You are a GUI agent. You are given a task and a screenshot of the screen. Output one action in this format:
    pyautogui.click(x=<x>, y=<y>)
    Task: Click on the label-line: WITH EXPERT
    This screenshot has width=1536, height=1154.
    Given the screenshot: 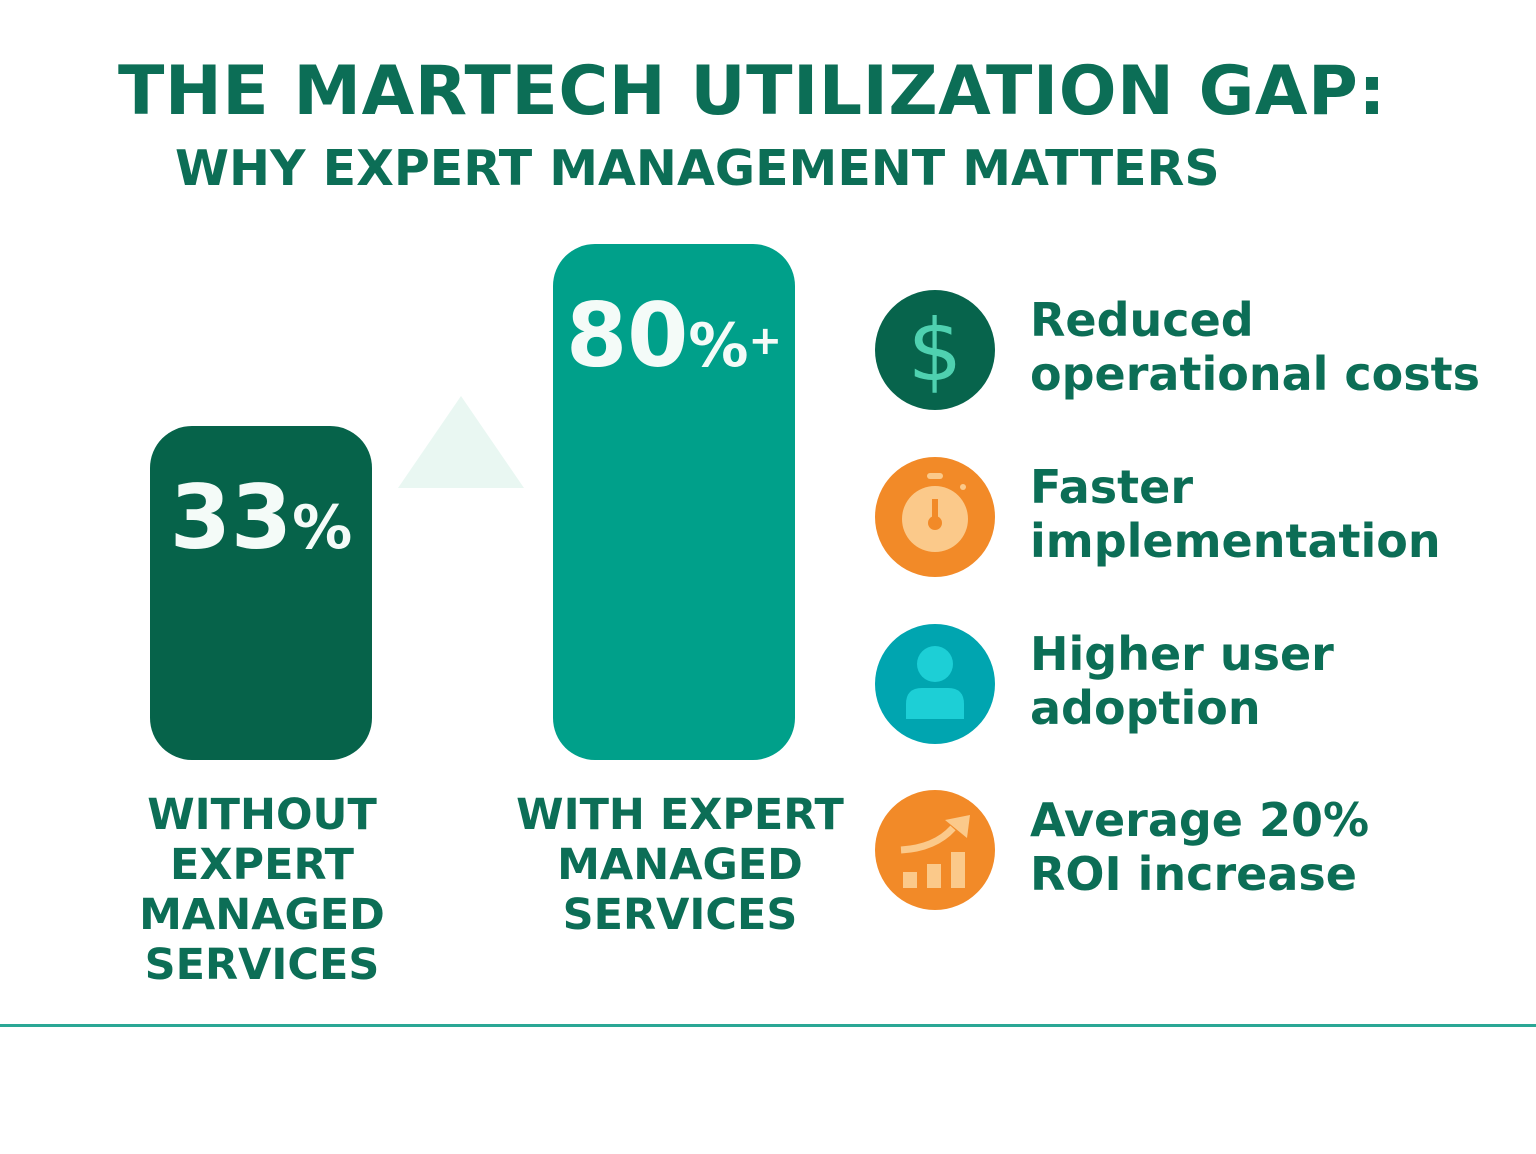 What is the action you would take?
    pyautogui.click(x=680, y=815)
    